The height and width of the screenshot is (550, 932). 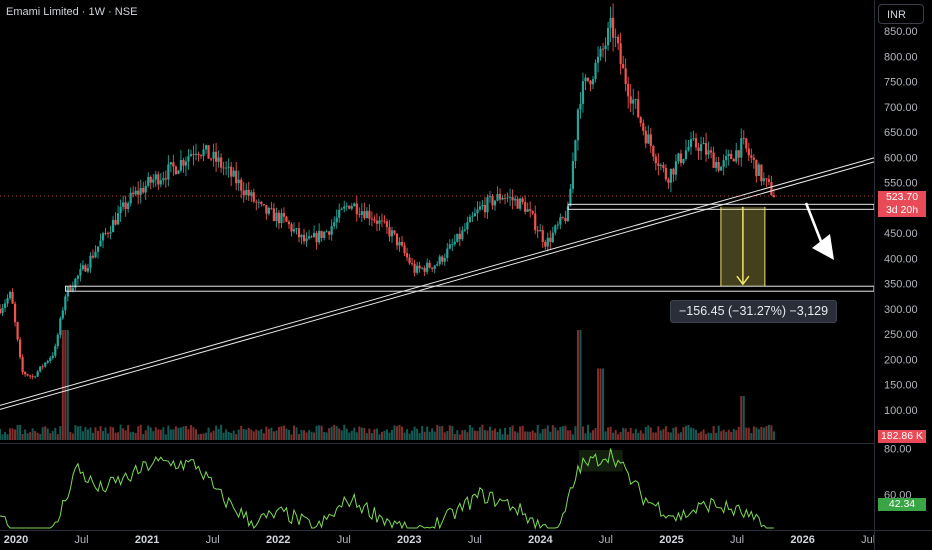 I want to click on horizontal-level, so click(x=470, y=288).